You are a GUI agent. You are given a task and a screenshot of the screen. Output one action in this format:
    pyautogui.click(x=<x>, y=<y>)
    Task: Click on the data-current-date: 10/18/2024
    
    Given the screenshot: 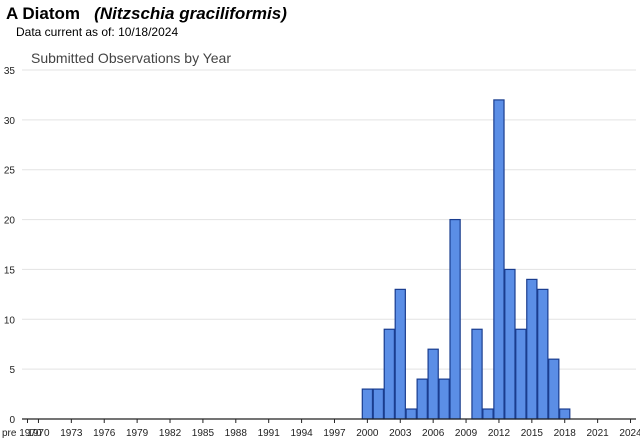 What is the action you would take?
    pyautogui.click(x=148, y=32)
    